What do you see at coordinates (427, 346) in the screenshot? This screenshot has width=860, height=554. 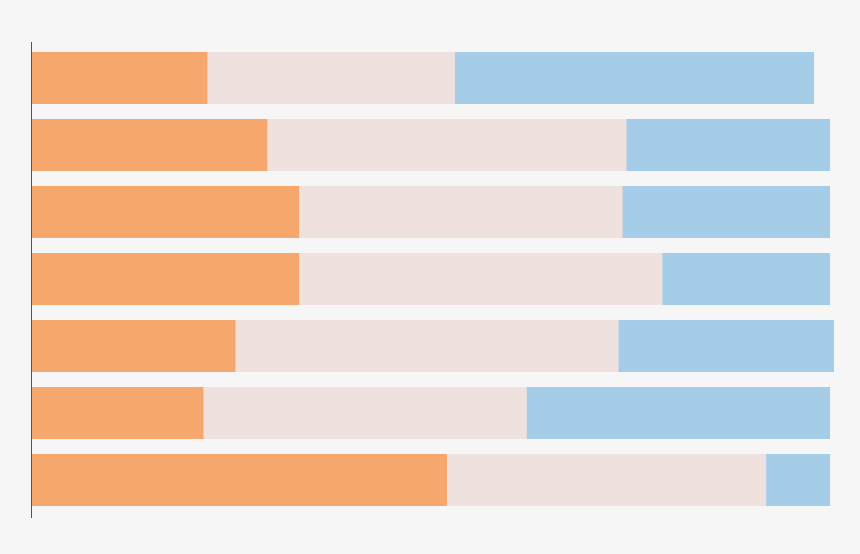 I see `bar-segment-row5-series2` at bounding box center [427, 346].